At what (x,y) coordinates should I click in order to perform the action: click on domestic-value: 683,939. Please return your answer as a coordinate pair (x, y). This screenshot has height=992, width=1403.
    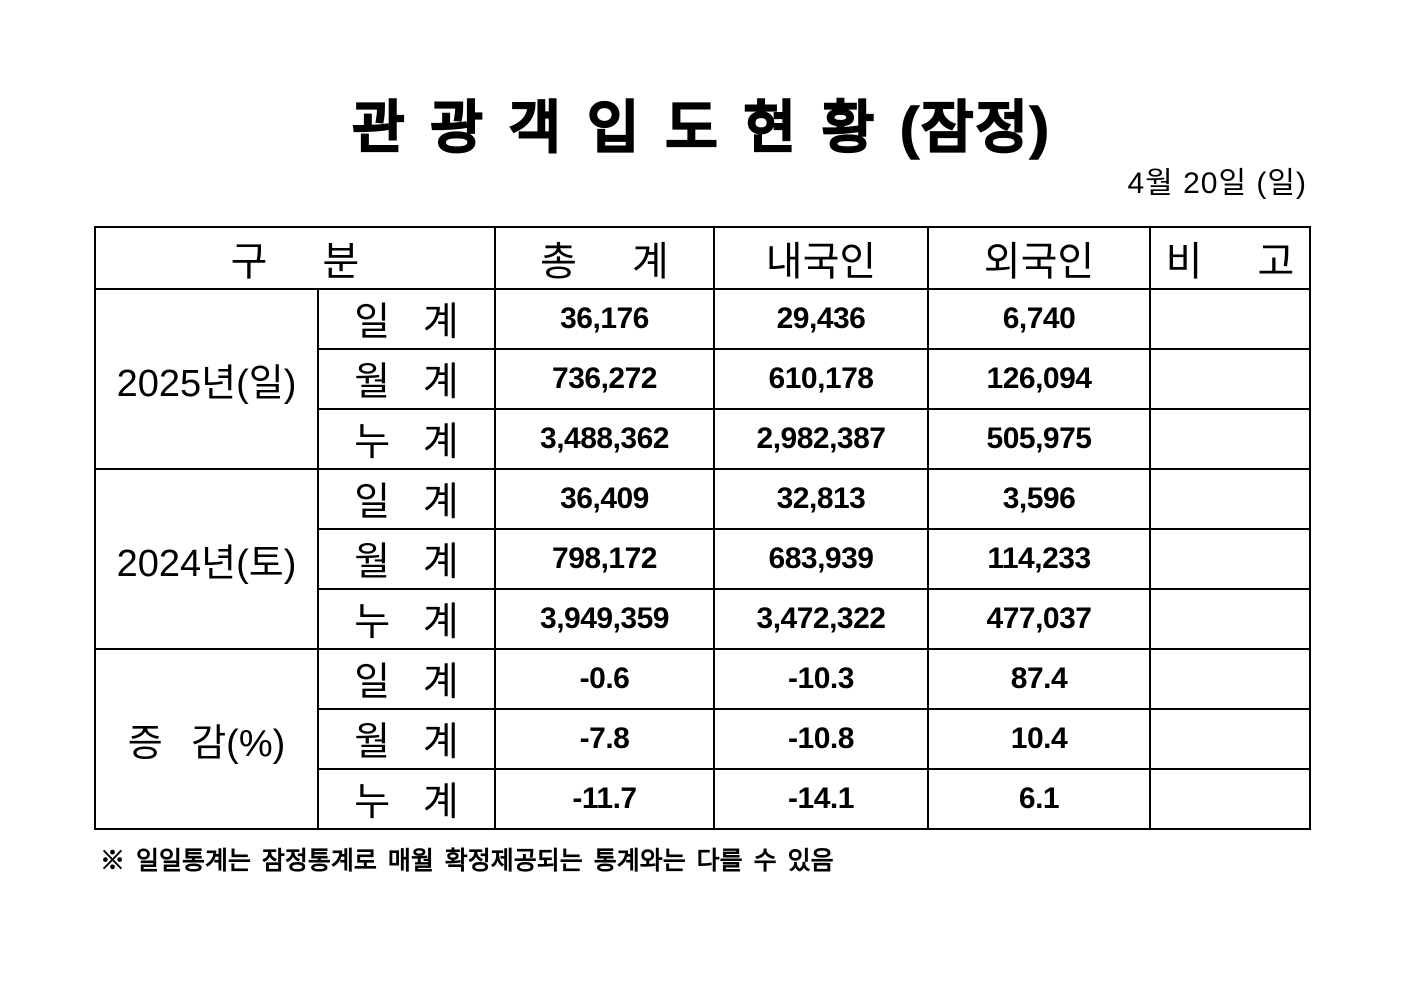
    Looking at the image, I should click on (821, 559).